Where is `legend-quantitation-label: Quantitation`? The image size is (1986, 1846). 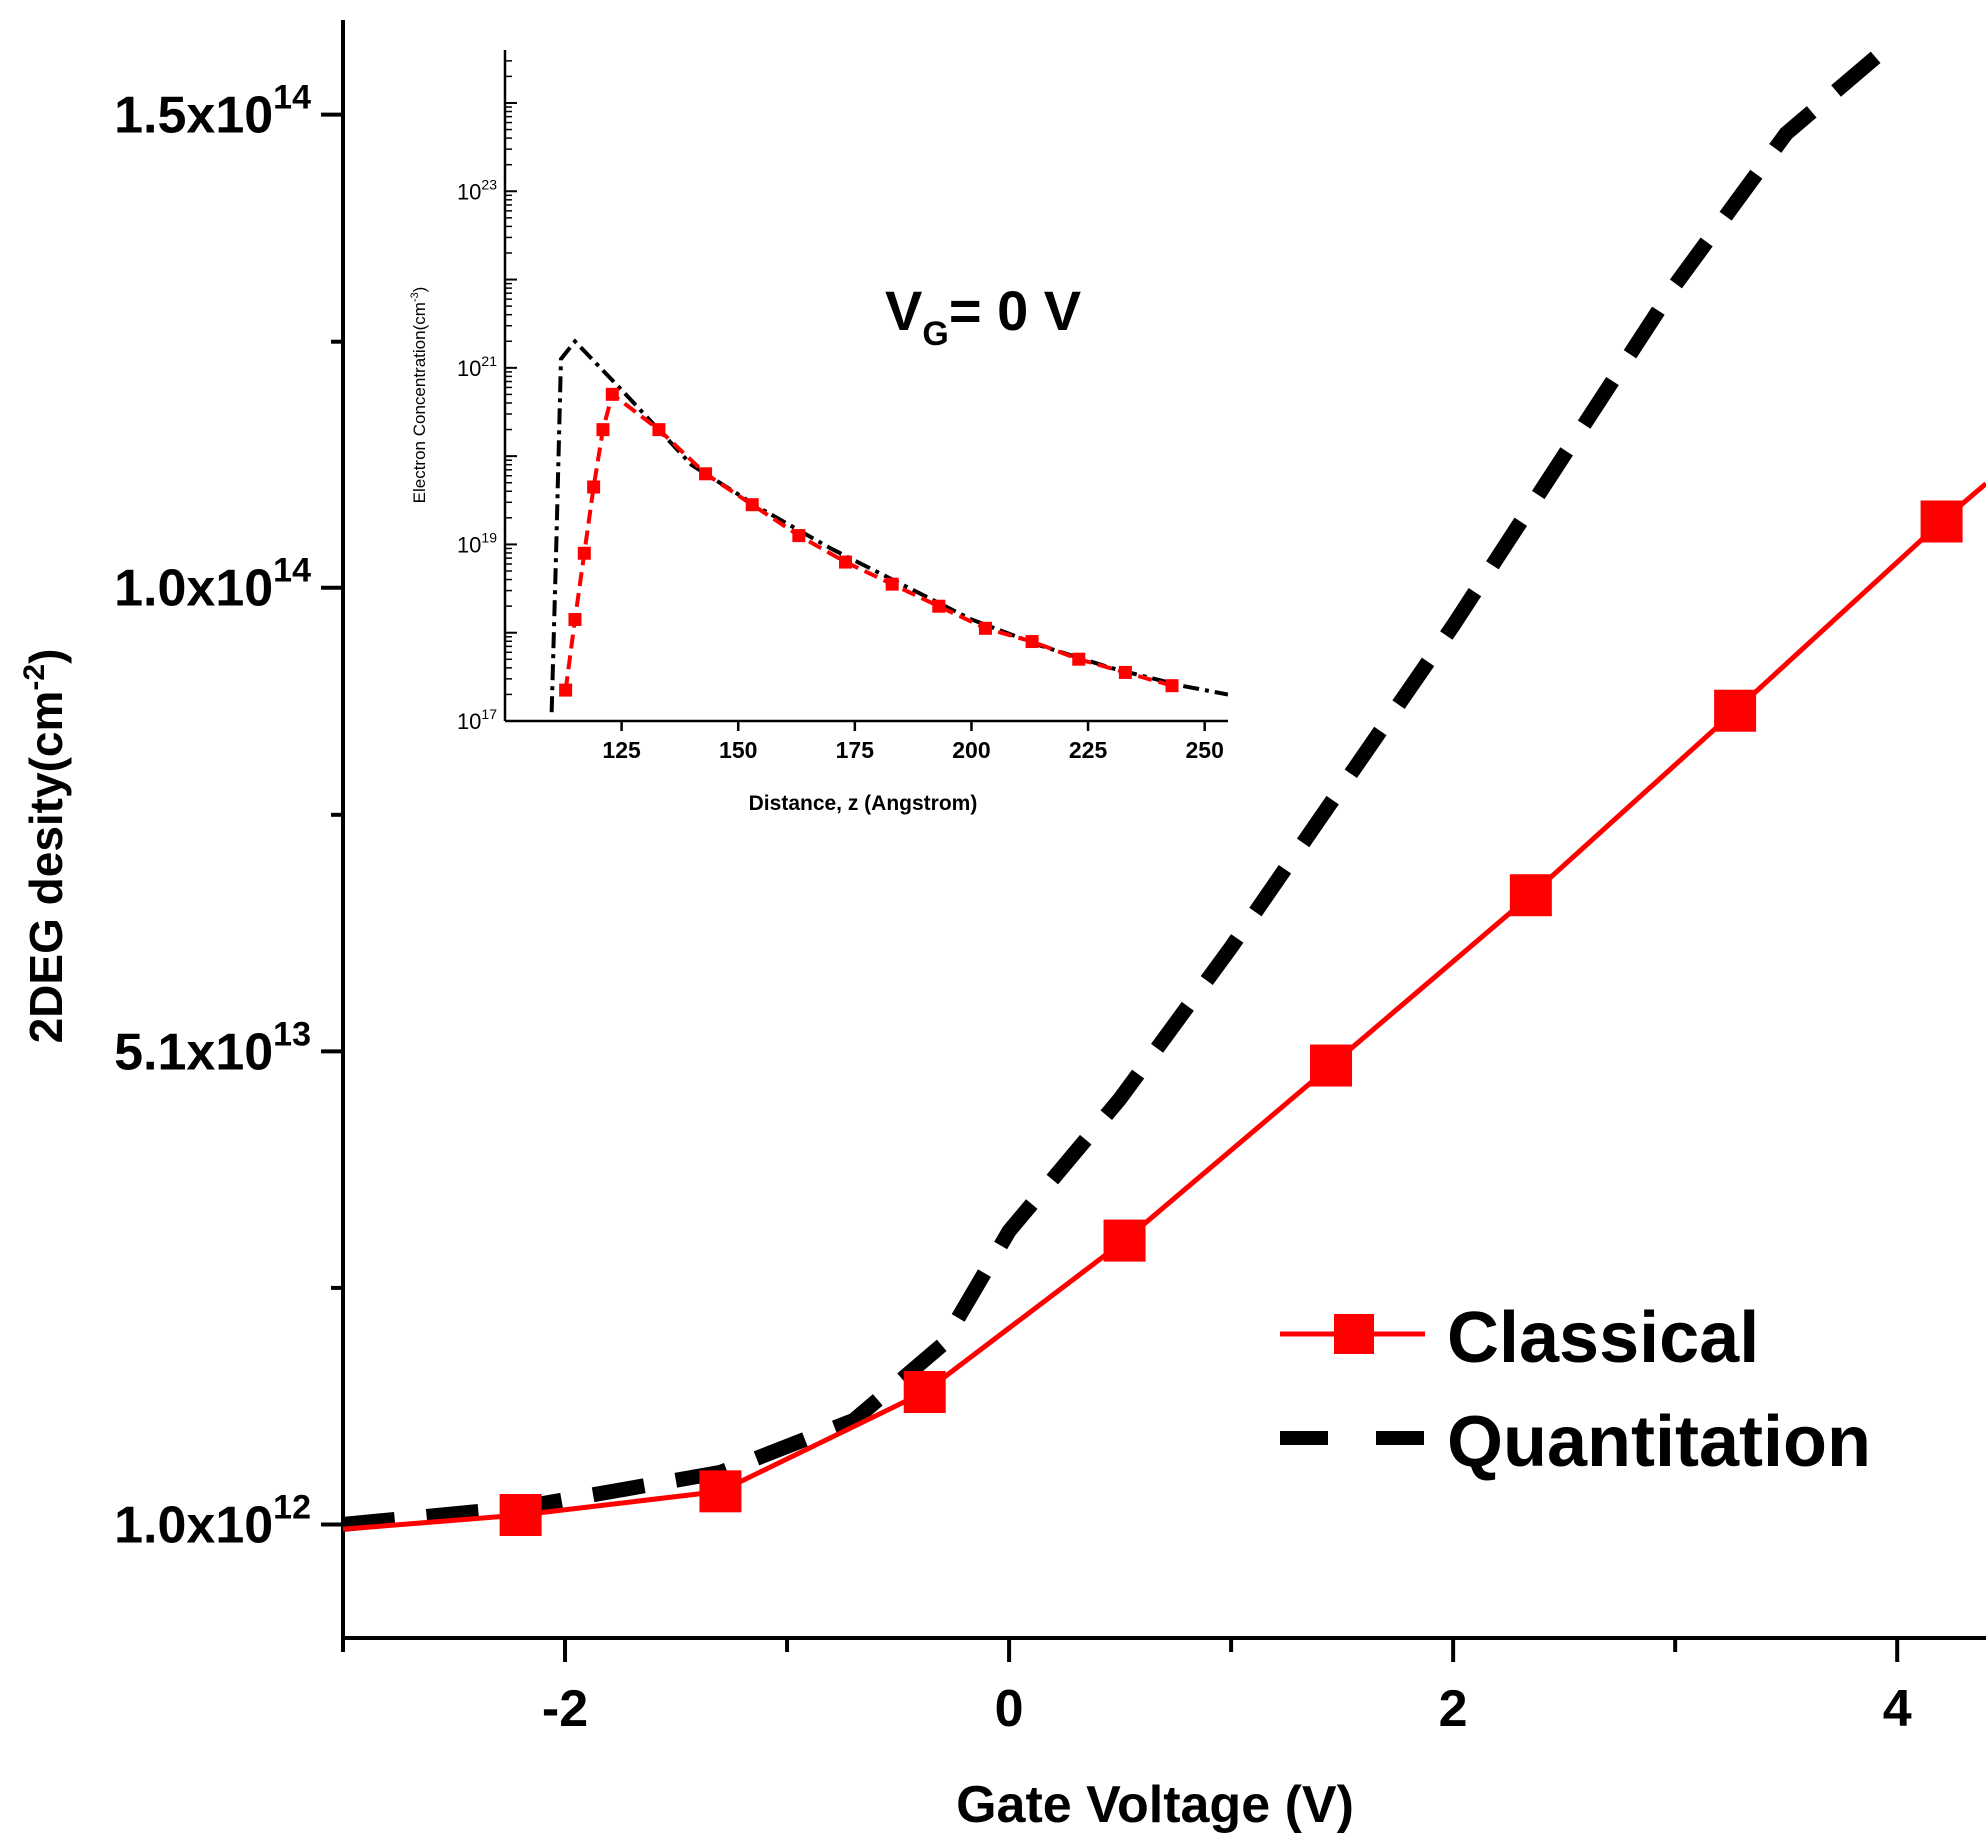
legend-quantitation-label: Quantitation is located at coordinates (1659, 1442).